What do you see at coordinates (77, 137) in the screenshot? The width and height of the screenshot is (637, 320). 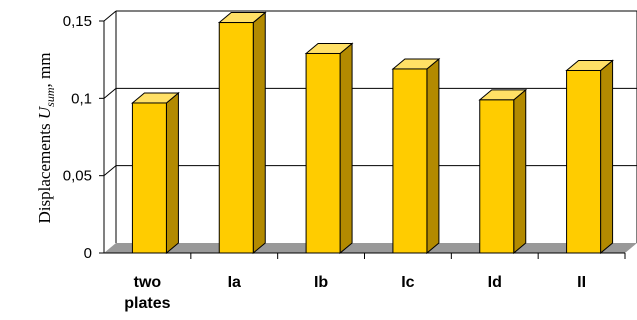 I see `y-tick-labels: 0 0,05 0,1 0,15` at bounding box center [77, 137].